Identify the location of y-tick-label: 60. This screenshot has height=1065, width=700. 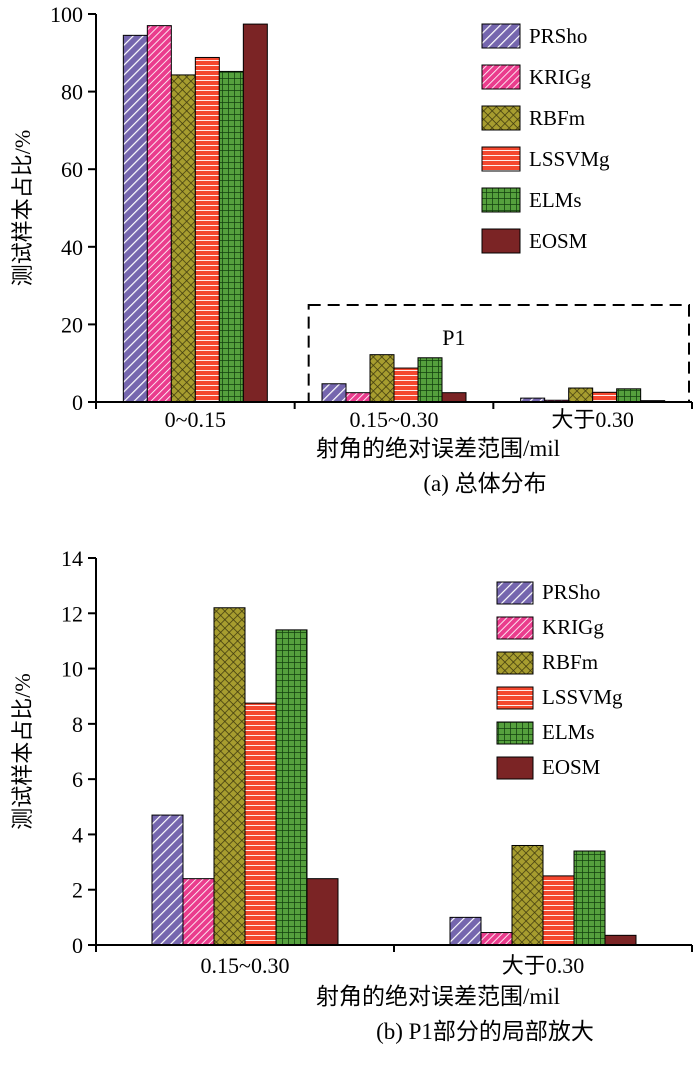
(72, 169).